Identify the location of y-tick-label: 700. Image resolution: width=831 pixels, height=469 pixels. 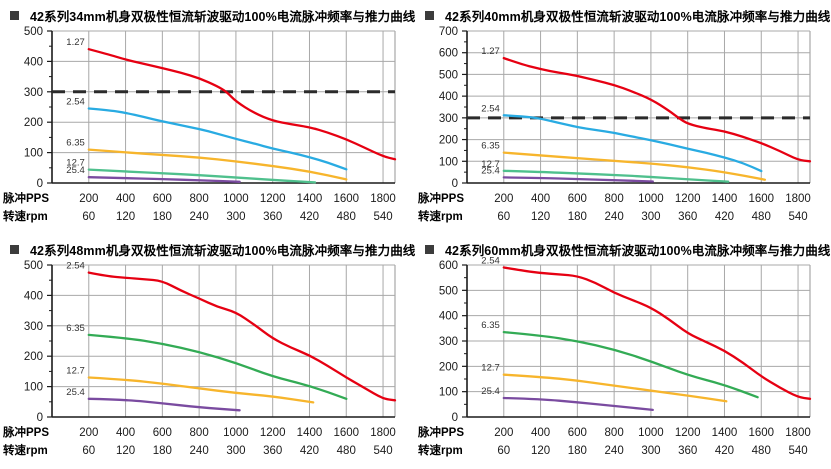
(448, 32).